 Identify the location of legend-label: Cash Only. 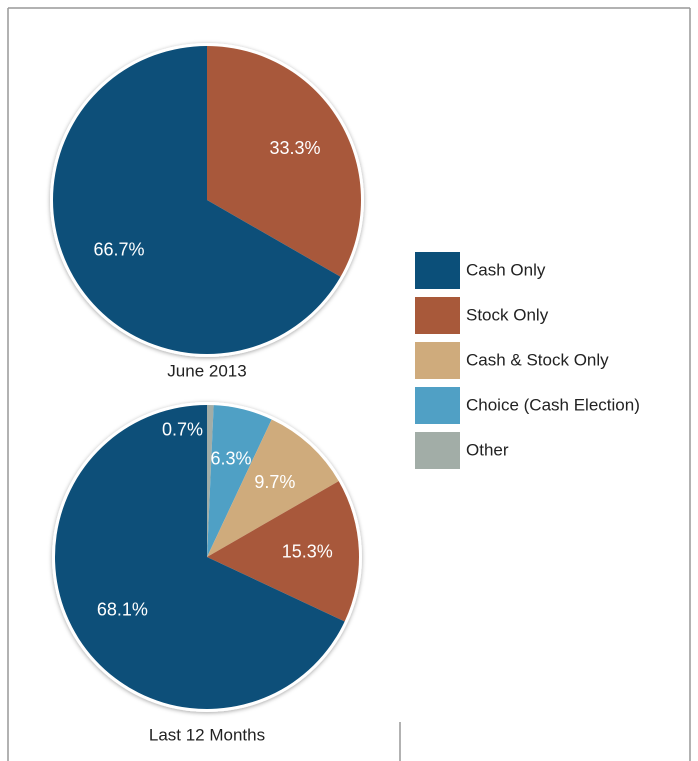
(506, 269).